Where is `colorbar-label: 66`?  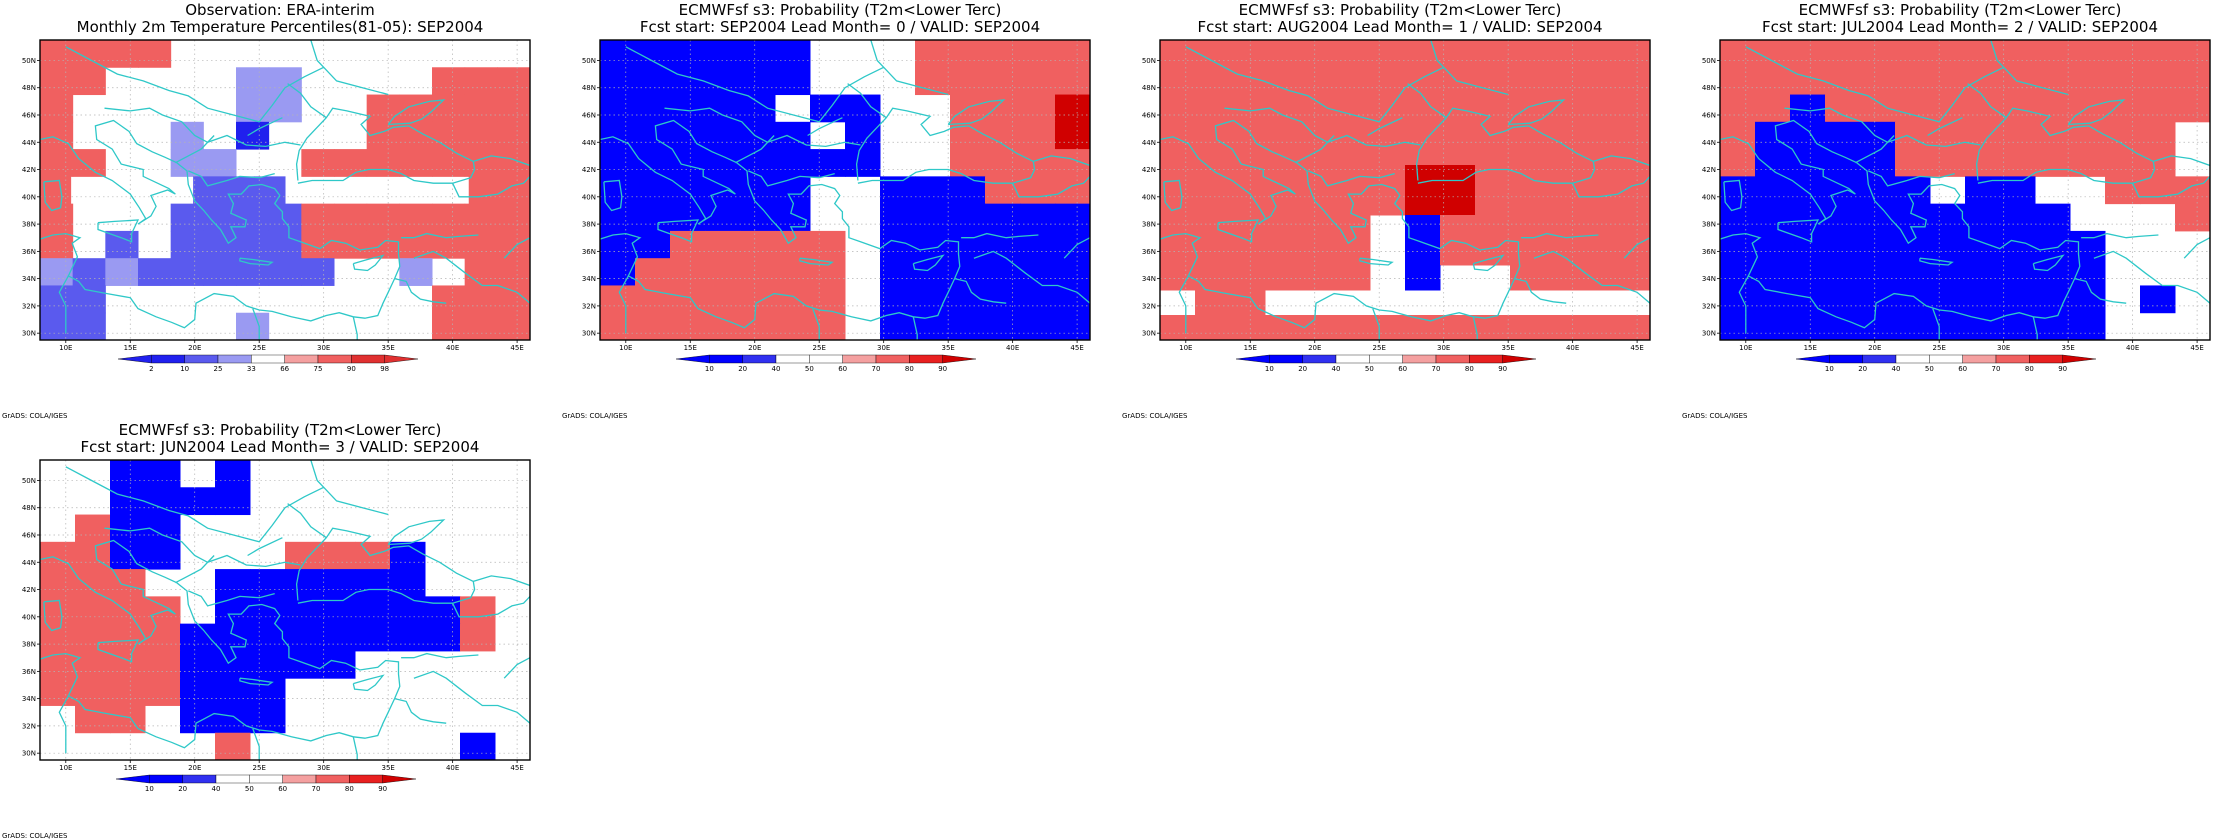 colorbar-label: 66 is located at coordinates (284, 369).